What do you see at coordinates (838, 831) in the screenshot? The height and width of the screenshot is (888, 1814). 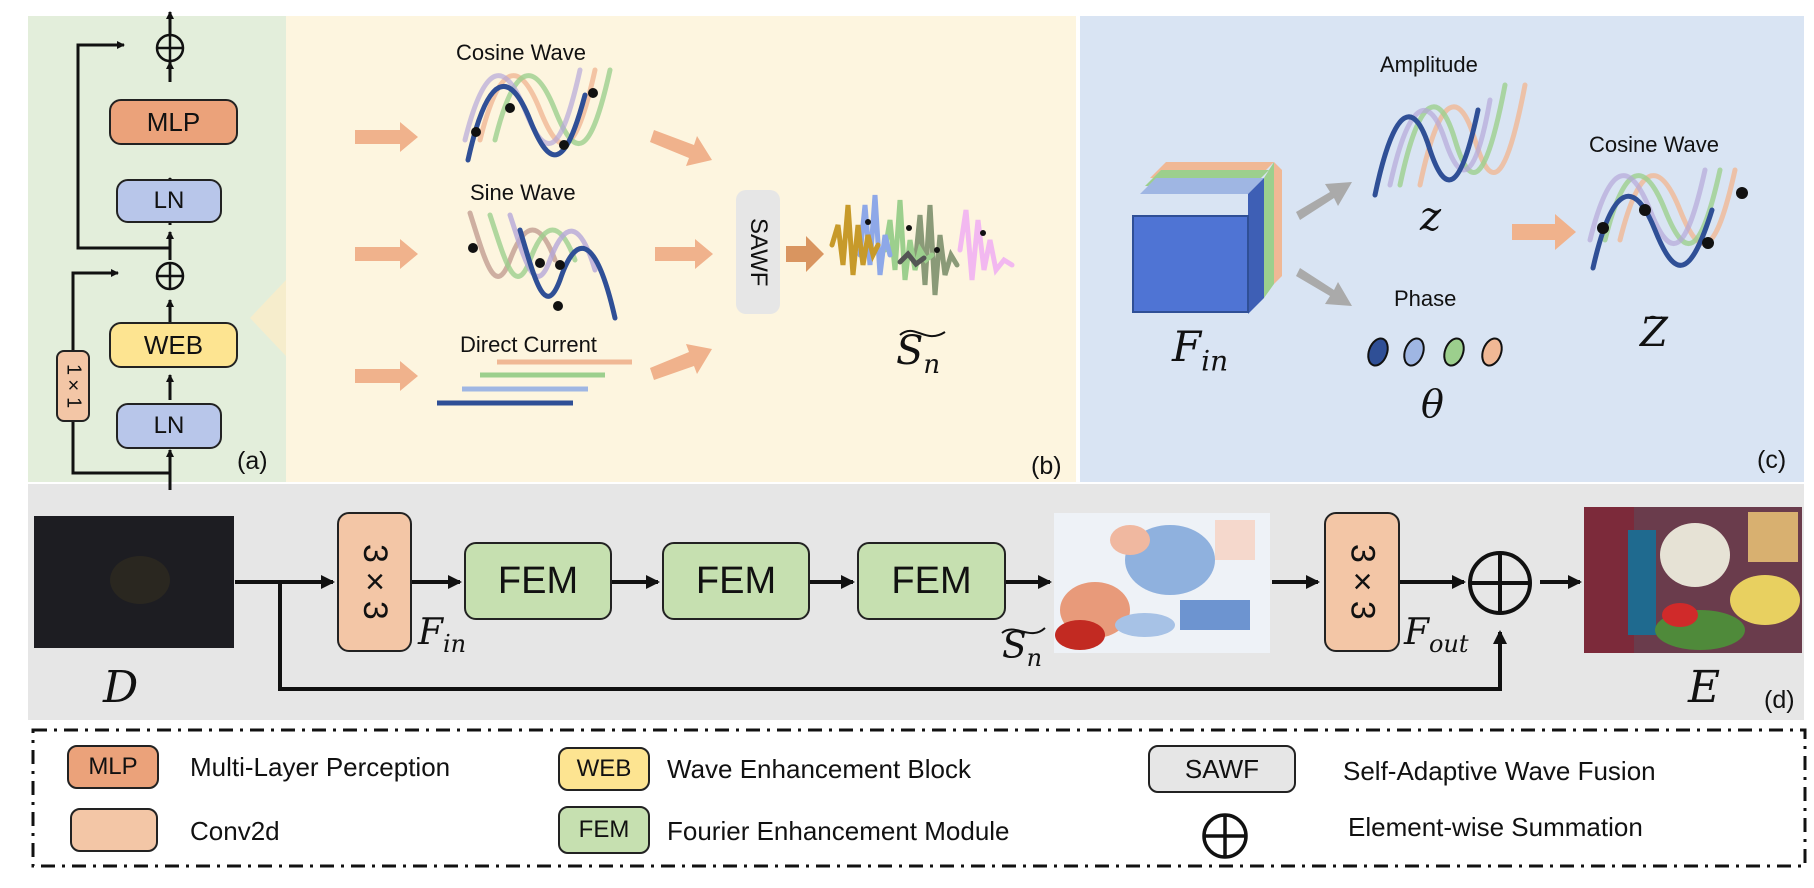 I see `legend-fem-text: Fourier Enhancement Module` at bounding box center [838, 831].